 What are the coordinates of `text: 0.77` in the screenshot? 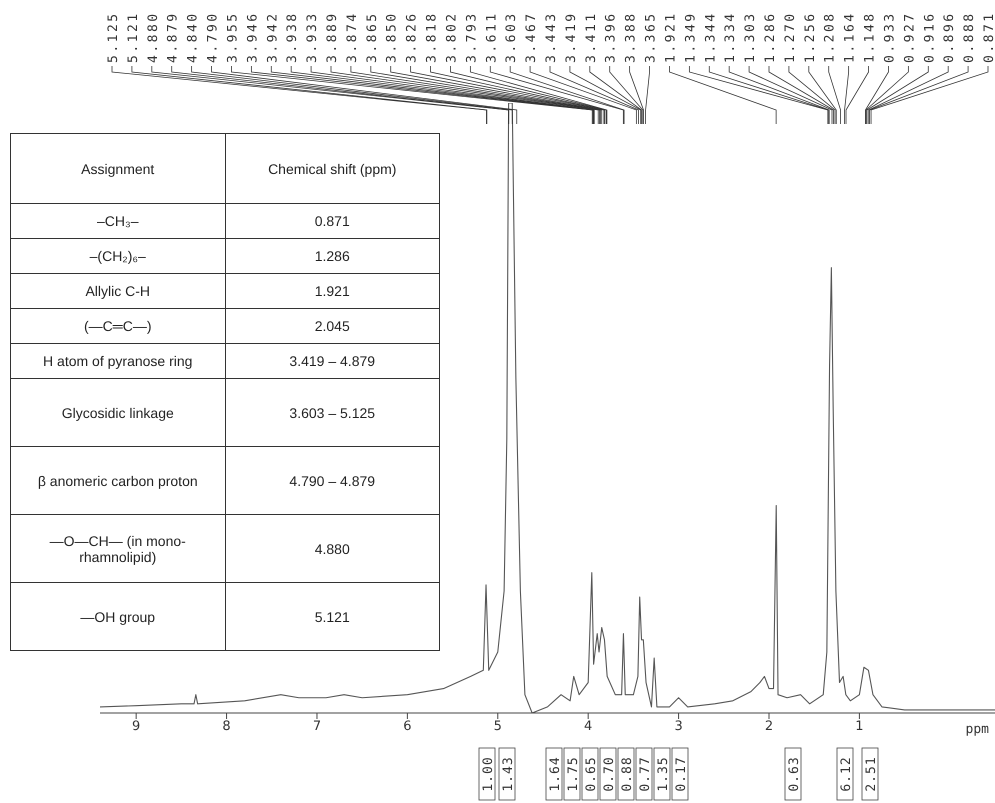 It's located at (645, 774).